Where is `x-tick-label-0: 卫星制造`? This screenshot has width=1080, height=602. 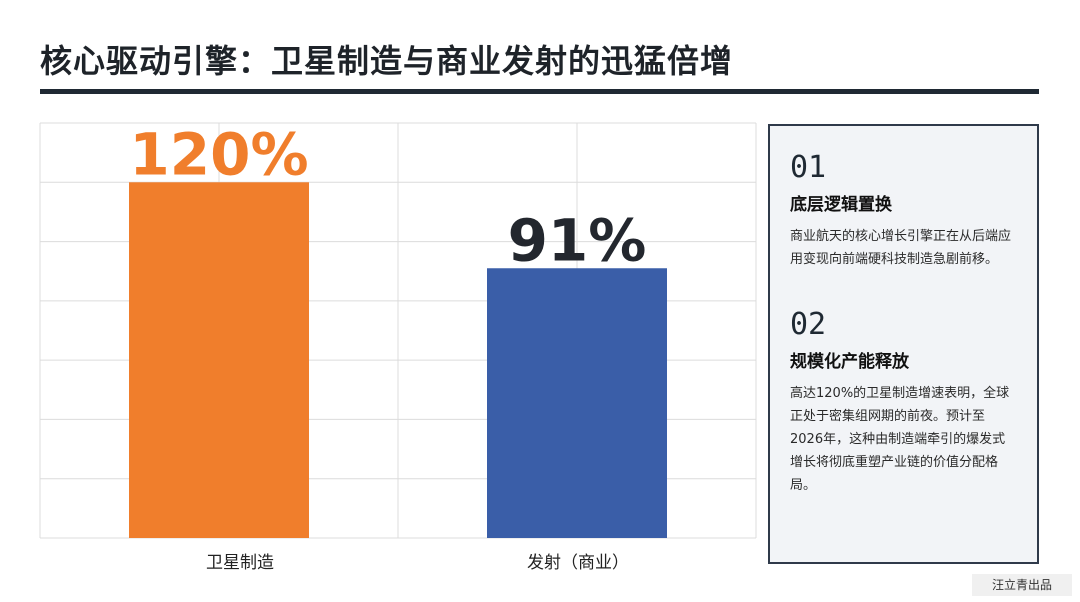
x-tick-label-0: 卫星制造 is located at coordinates (240, 563).